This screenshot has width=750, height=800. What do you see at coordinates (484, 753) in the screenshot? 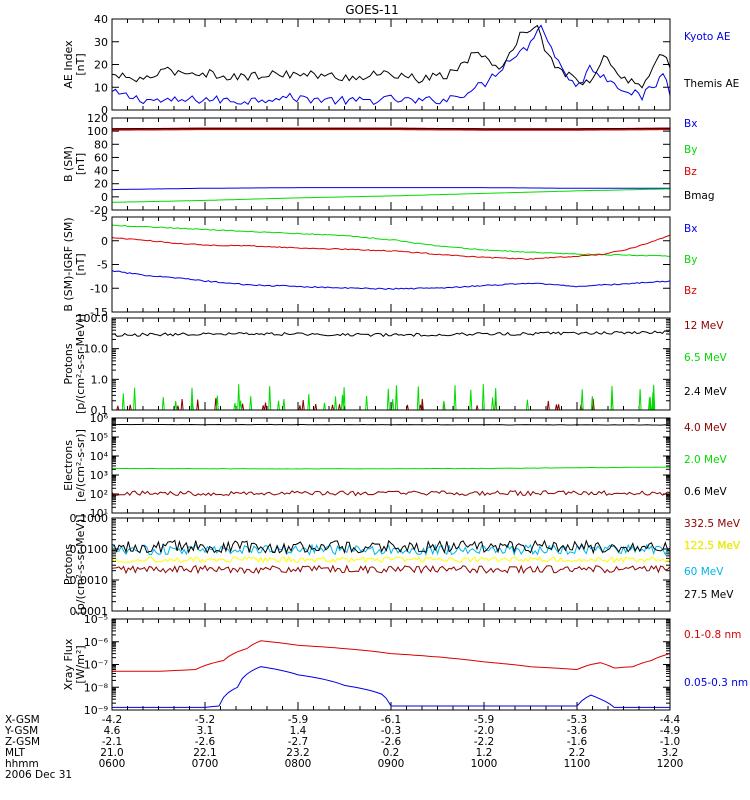
I see `orbit-row-value: 1.2` at bounding box center [484, 753].